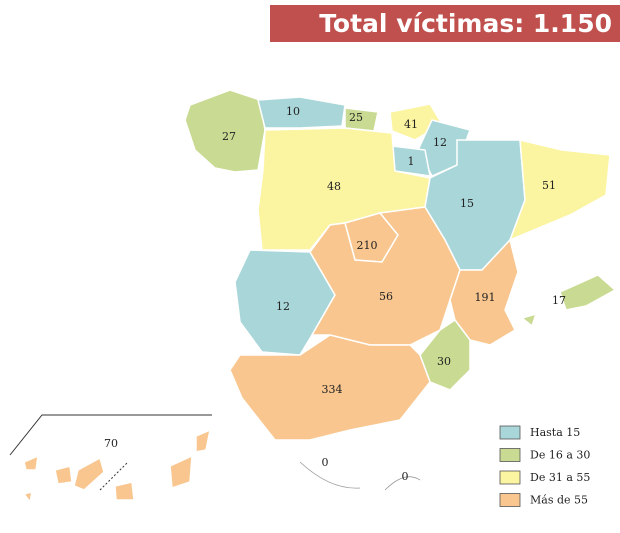 The width and height of the screenshot is (620, 533). What do you see at coordinates (411, 161) in the screenshot?
I see `region-value: 1` at bounding box center [411, 161].